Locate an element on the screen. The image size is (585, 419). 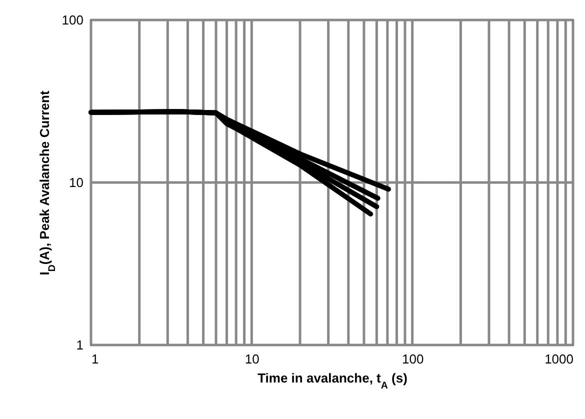
x-axis-title: Time in avalanche, t$_{A}$ (s) is located at coordinates (333, 380).